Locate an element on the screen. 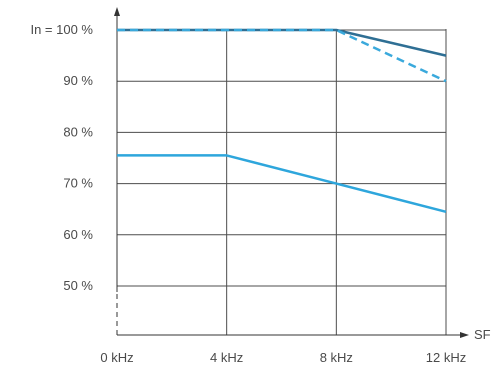 Image resolution: width=499 pixels, height=374 pixels. x-tick-label: 4 kHz is located at coordinates (226, 357).